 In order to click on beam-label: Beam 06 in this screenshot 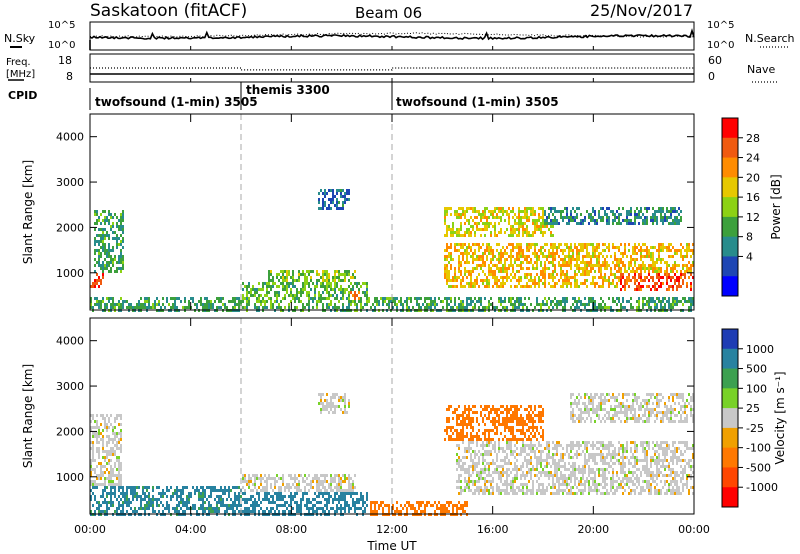, I will do `click(388, 13)`.